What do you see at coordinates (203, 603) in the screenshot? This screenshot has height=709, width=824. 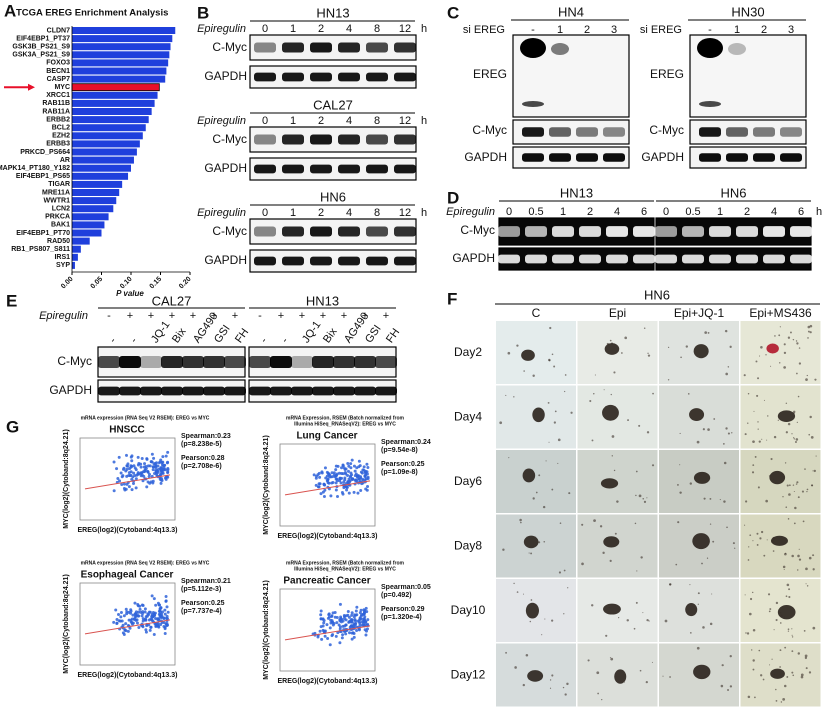 I see `statistic: Pearson:0.25` at bounding box center [203, 603].